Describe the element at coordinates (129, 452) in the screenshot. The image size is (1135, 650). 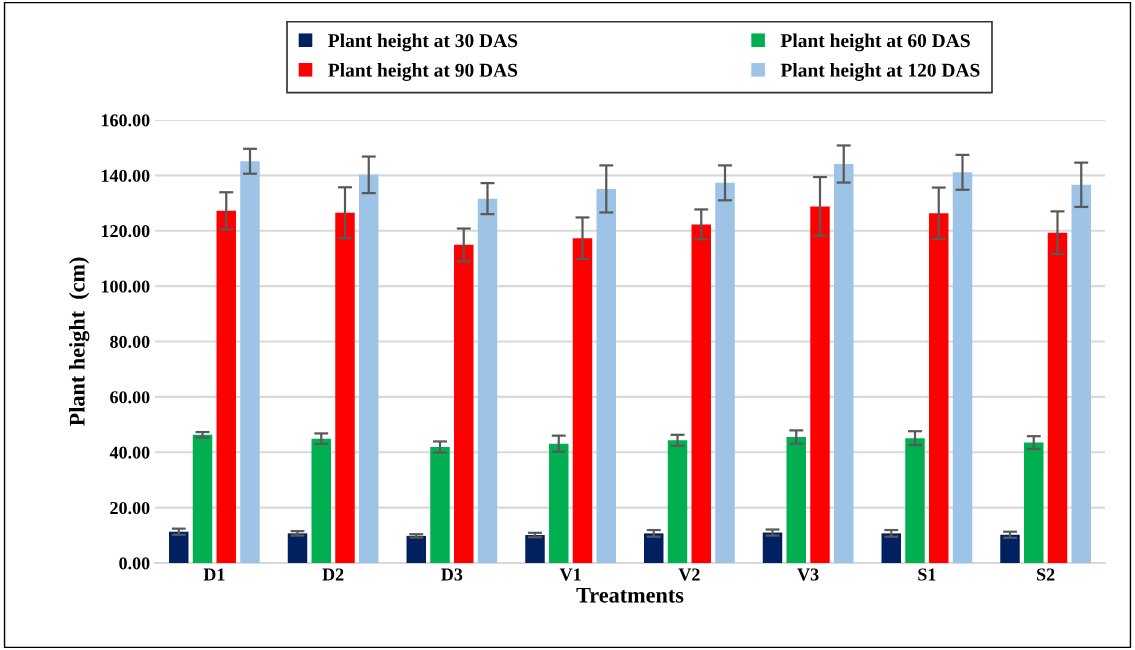
I see `y-tick-label: 40.00` at that location.